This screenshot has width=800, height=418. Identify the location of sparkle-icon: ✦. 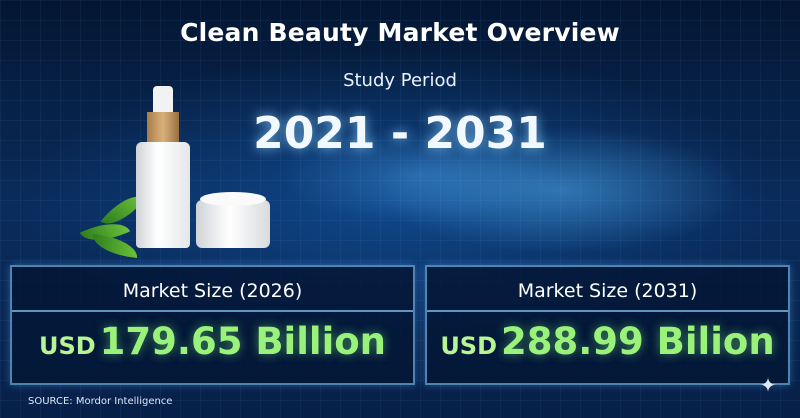
(768, 385).